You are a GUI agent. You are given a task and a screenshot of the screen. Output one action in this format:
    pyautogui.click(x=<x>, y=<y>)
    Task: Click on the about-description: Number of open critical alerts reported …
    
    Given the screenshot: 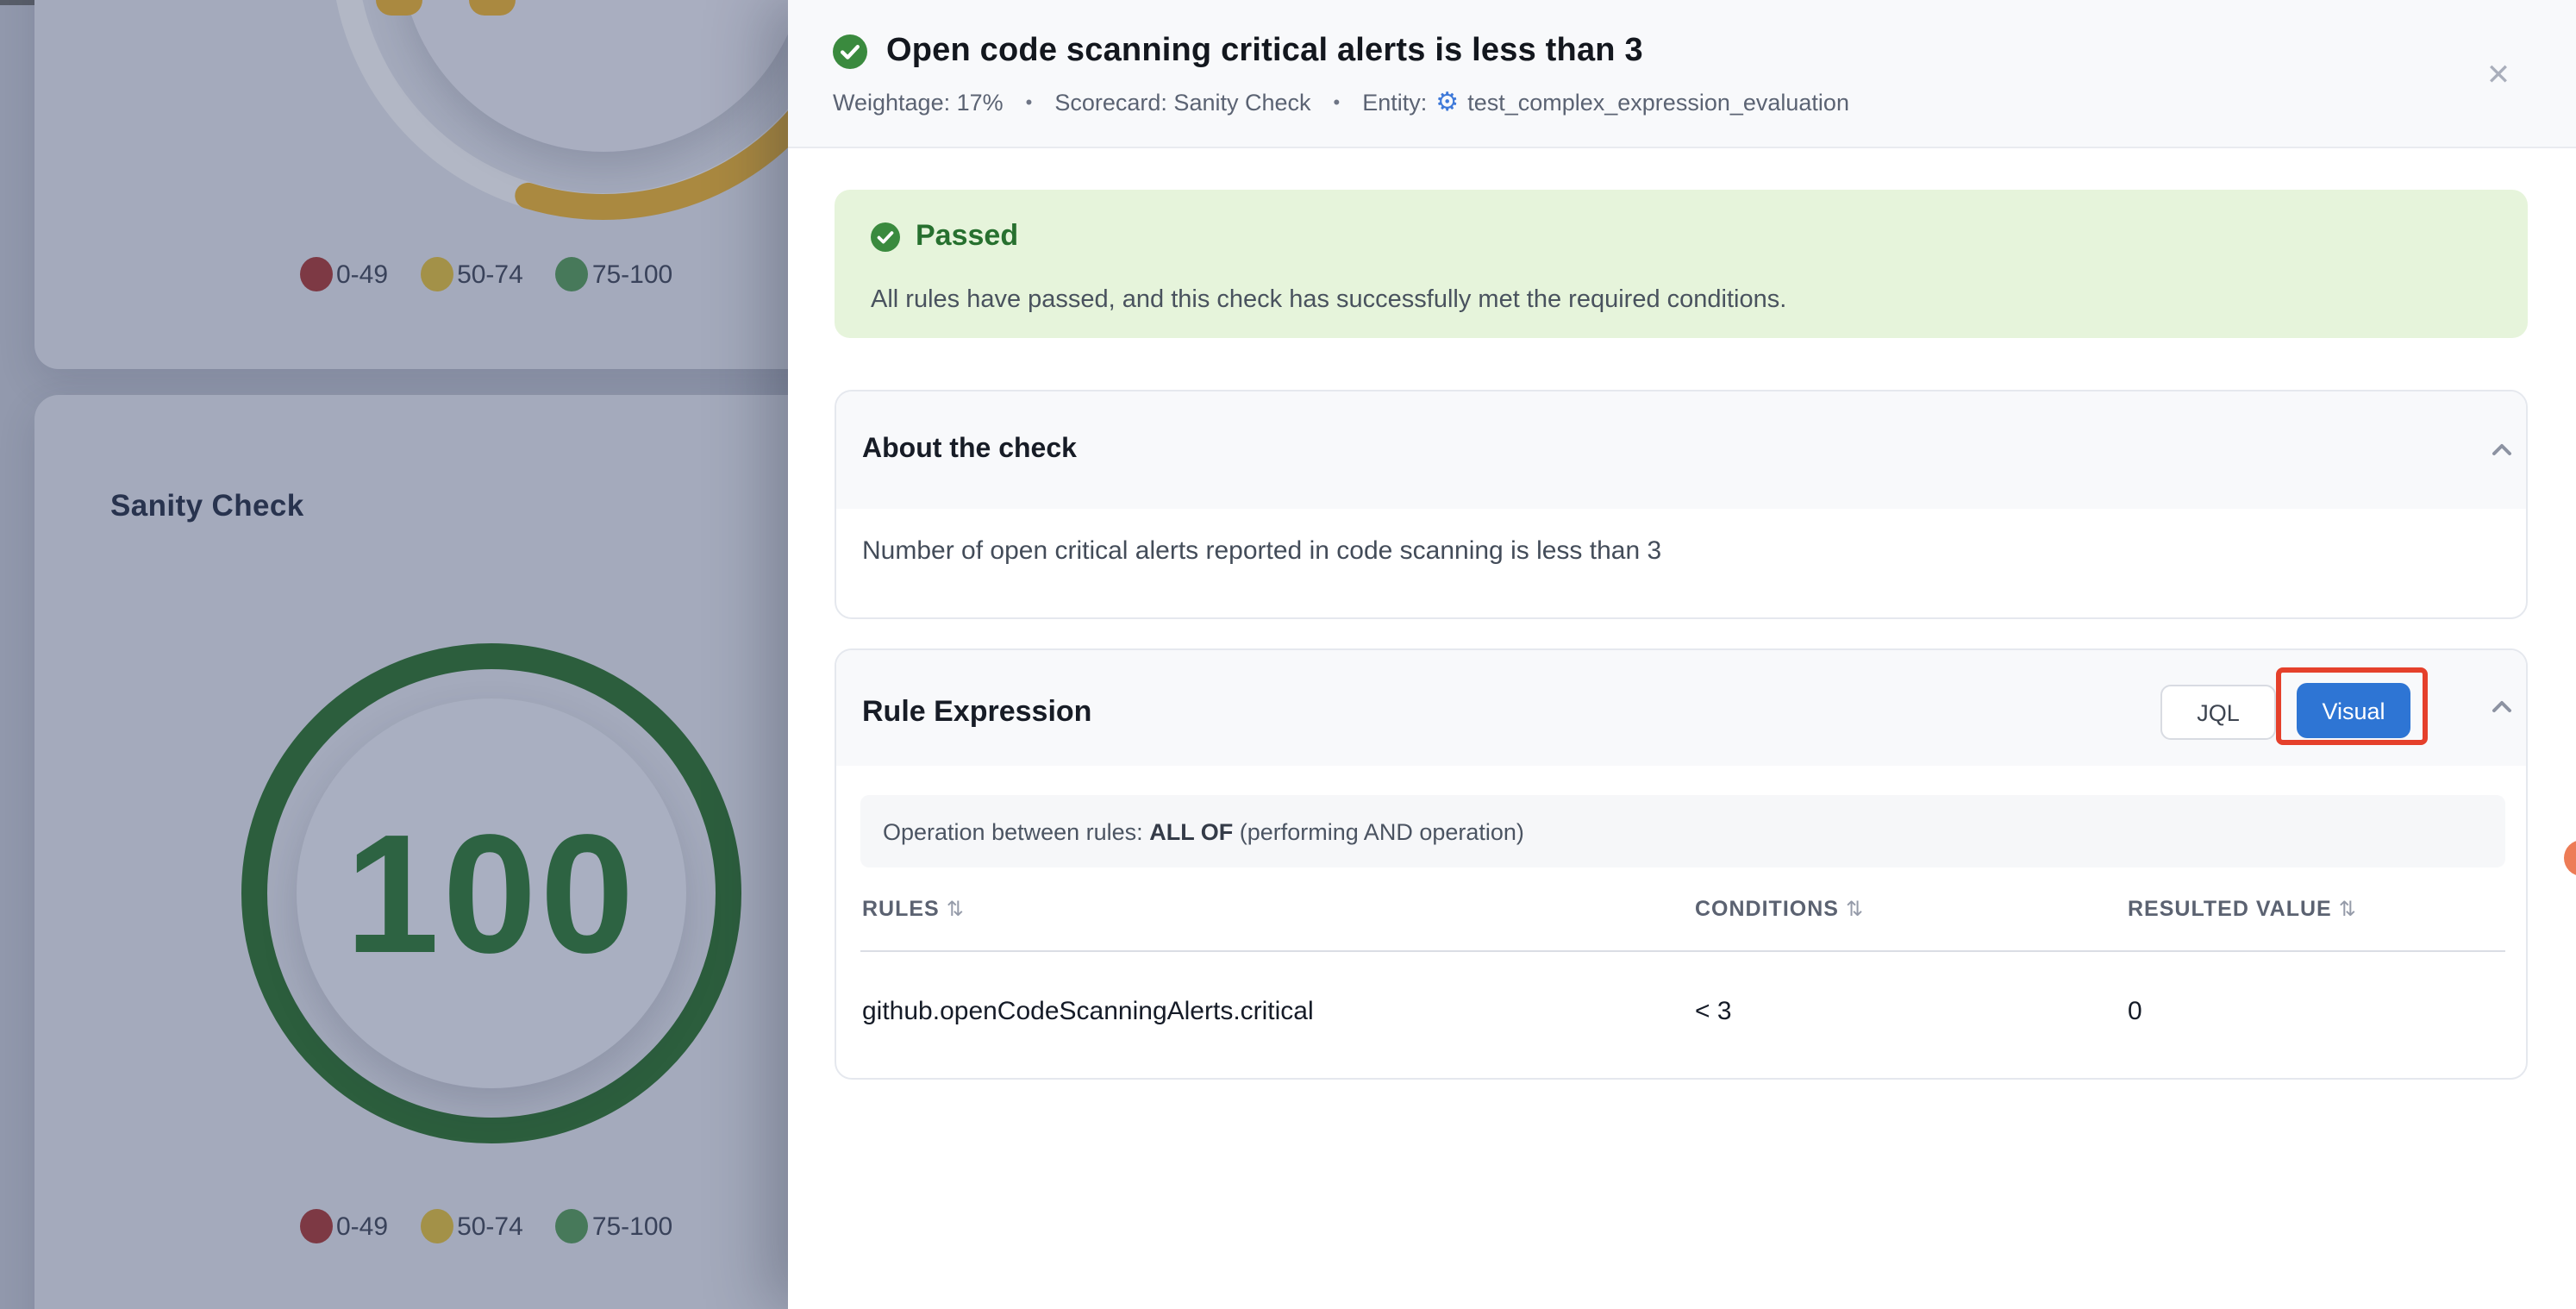 What is the action you would take?
    pyautogui.click(x=1262, y=551)
    